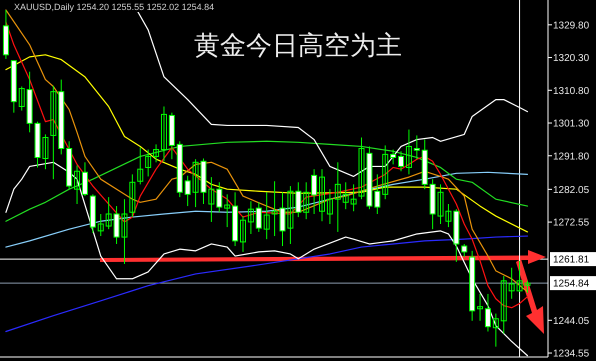 The image size is (596, 361). I want to click on ref-line-label: 1261.81, so click(571, 260).